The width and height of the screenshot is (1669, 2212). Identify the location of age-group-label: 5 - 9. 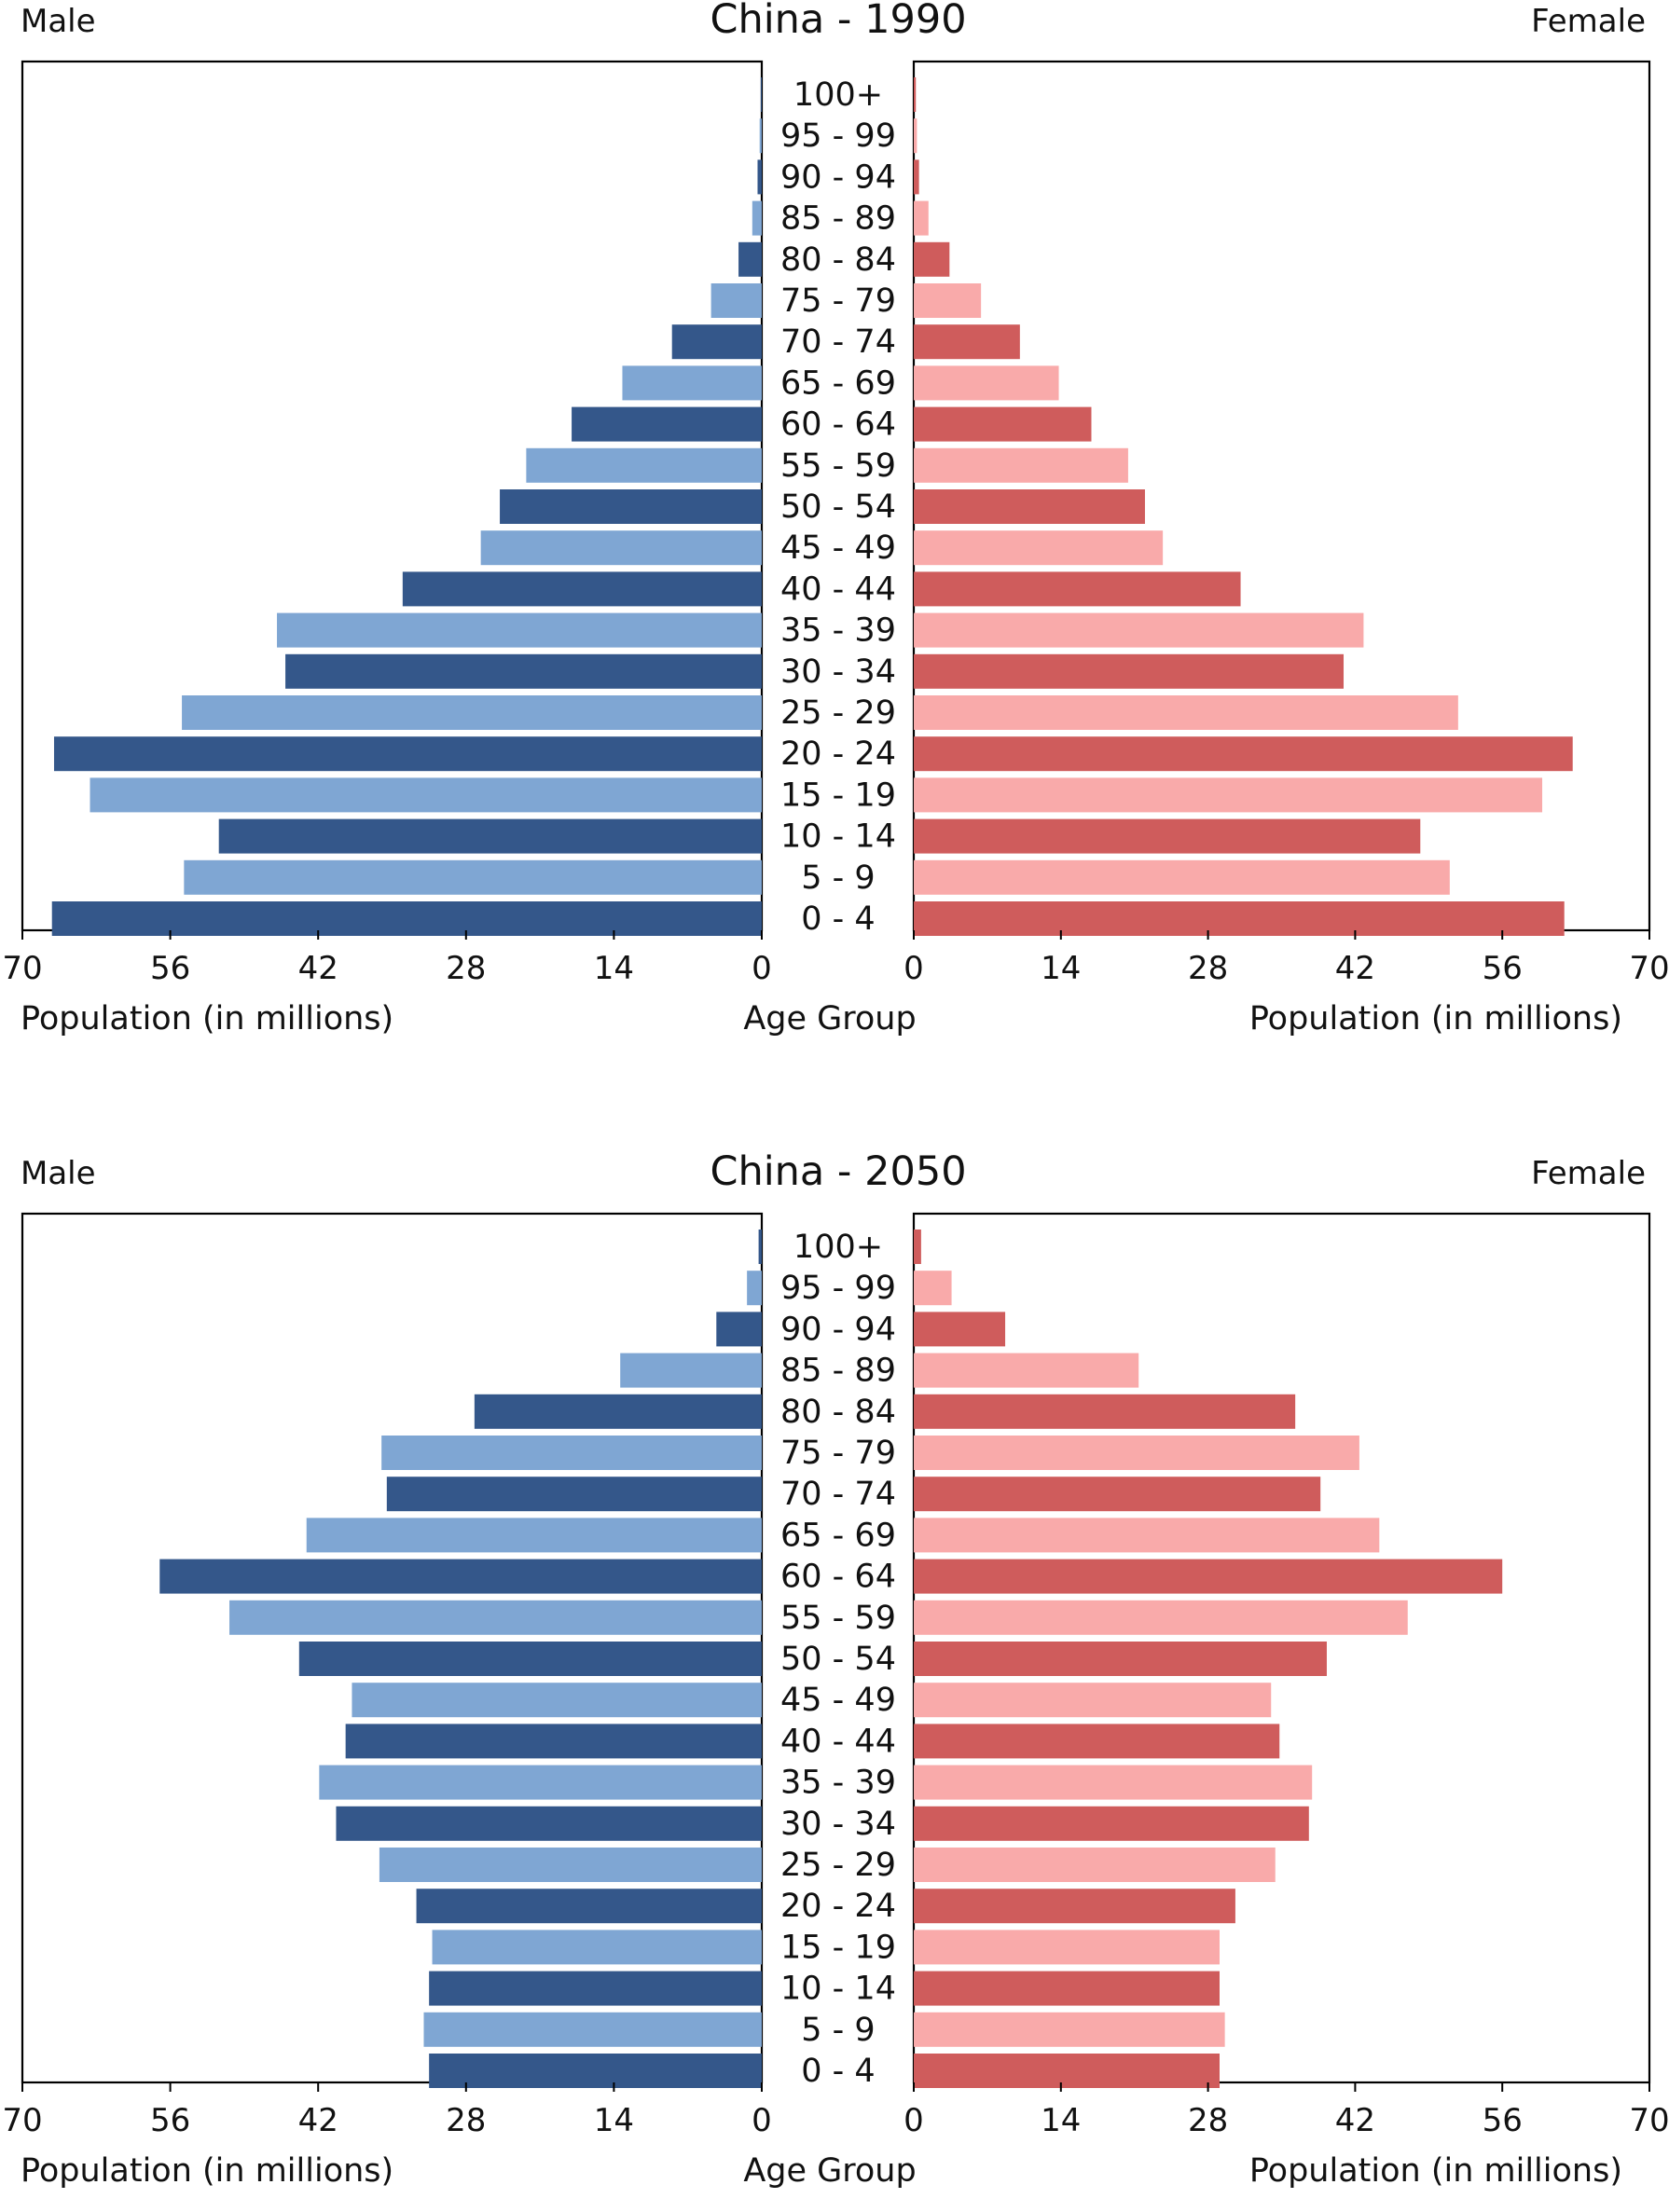
(838, 878).